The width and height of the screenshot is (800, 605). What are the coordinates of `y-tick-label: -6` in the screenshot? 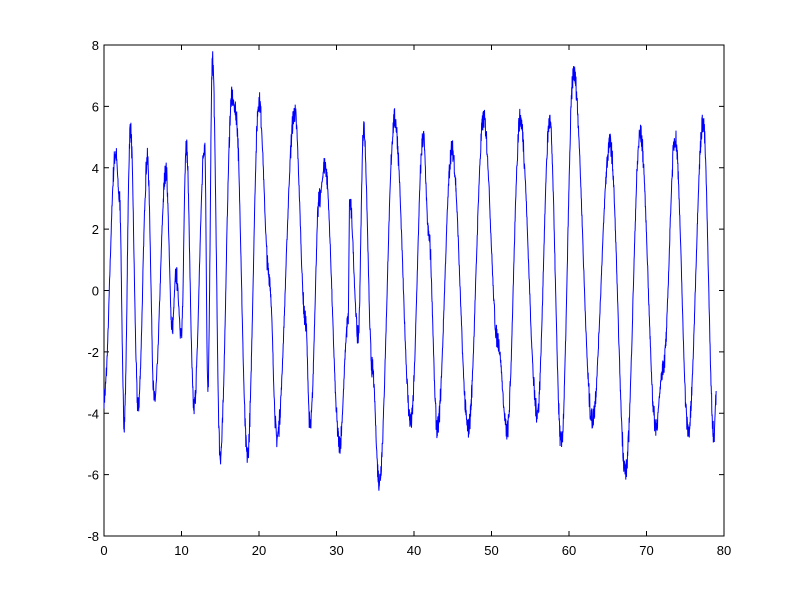 It's located at (93, 475).